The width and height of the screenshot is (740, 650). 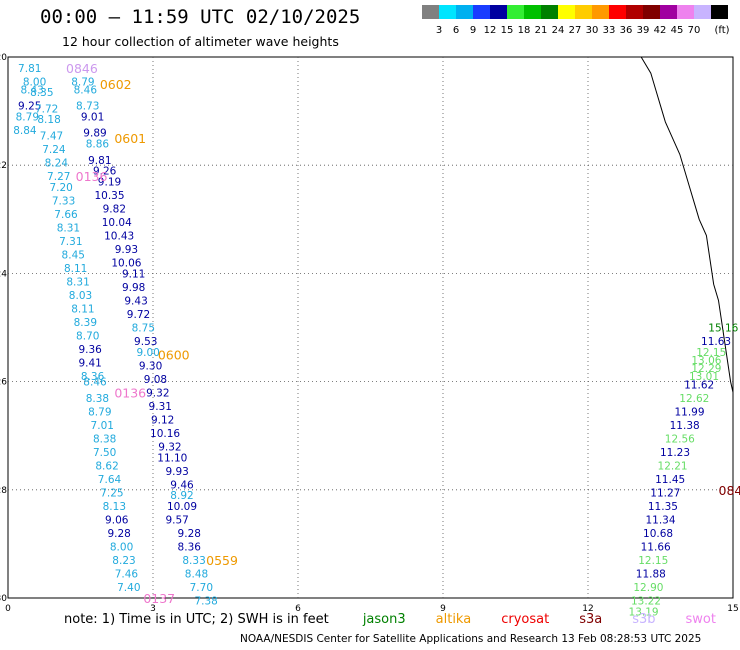 I want to click on swh-value: 8.33, so click(x=193, y=561).